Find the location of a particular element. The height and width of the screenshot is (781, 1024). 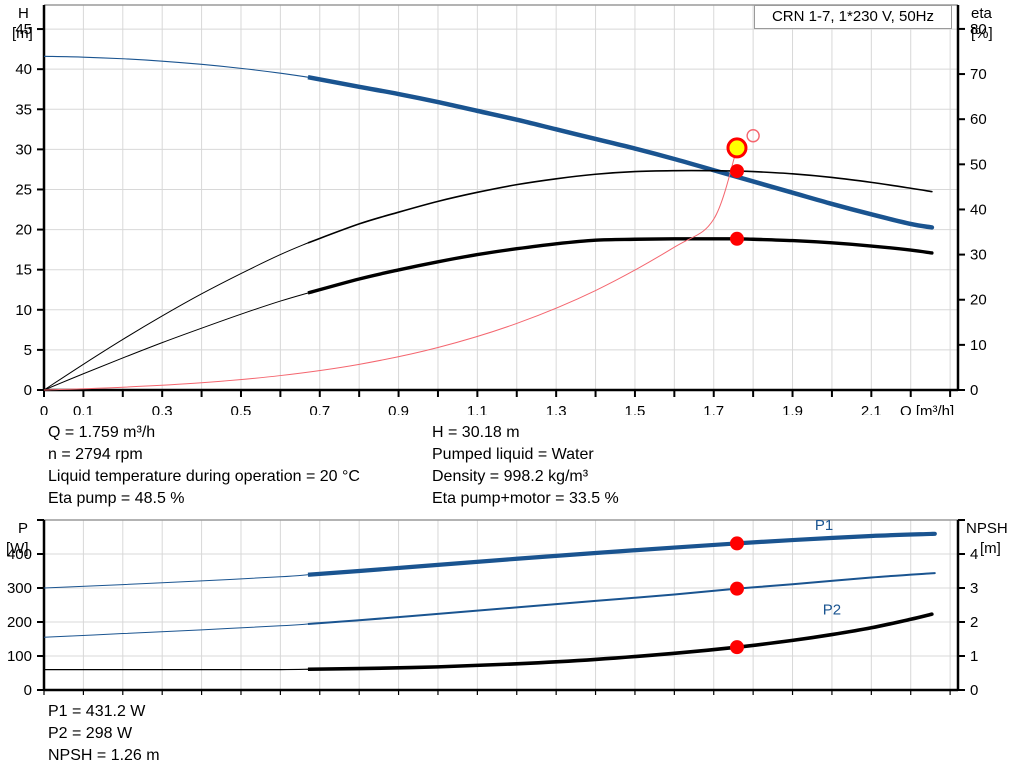

tick-label-q: 1.7 is located at coordinates (713, 409).